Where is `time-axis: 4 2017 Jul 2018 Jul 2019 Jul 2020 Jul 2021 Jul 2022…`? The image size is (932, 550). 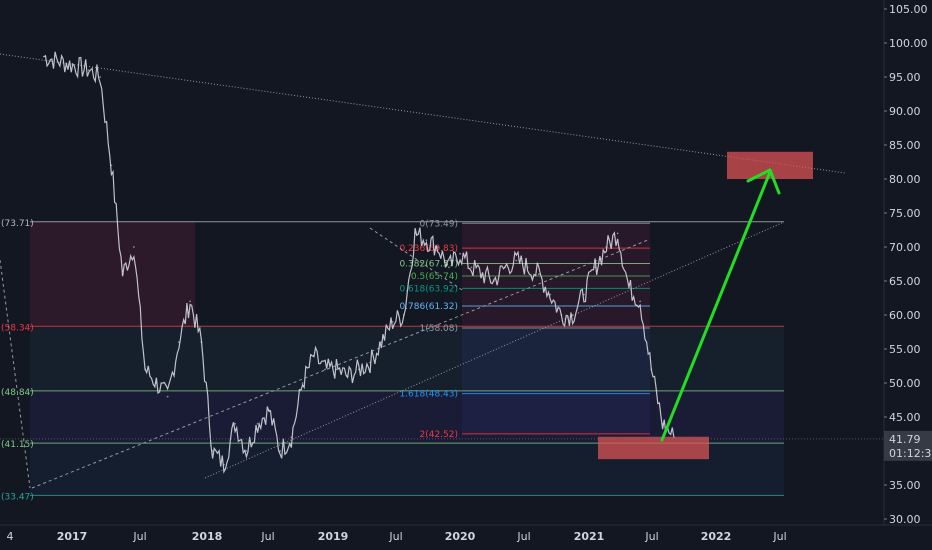
time-axis: 4 2017 Jul 2018 Jul 2019 Jul 2020 Jul 2021 Jul 2022… is located at coordinates (397, 536).